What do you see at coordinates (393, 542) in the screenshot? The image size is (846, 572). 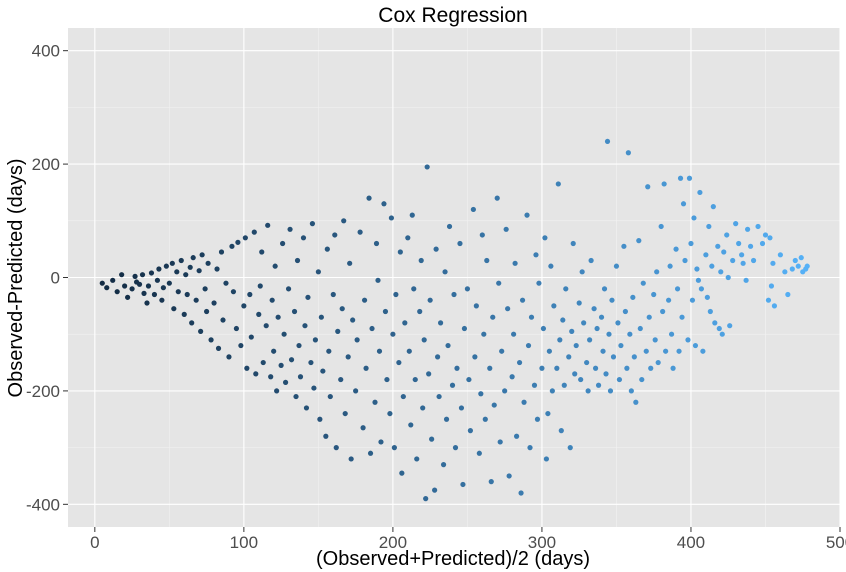 I see `x-tick-label: 200` at bounding box center [393, 542].